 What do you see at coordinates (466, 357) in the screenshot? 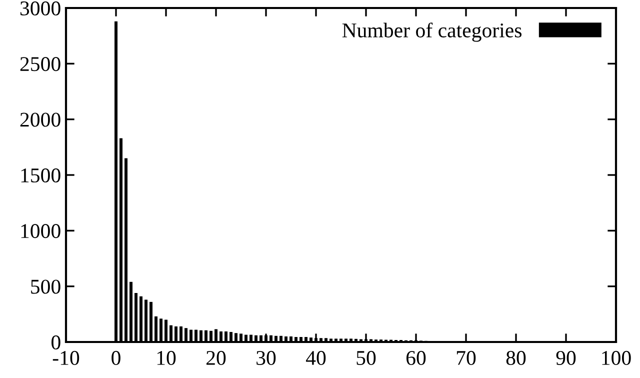
I see `x-tick-label: 70` at bounding box center [466, 357].